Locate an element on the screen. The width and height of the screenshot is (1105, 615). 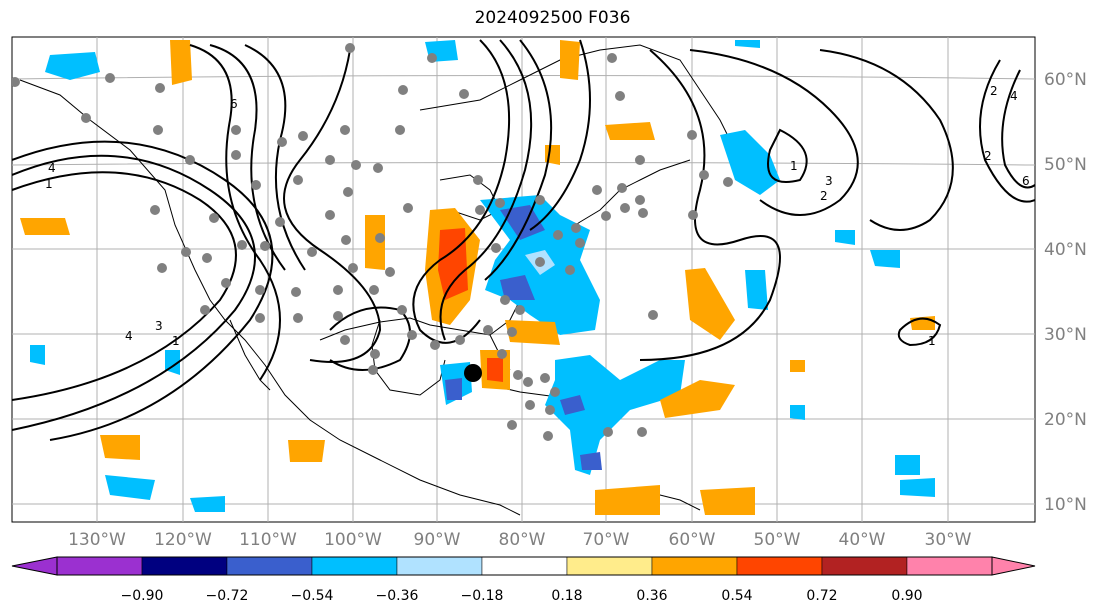
lon-tick-label: 130°W is located at coordinates (97, 540).